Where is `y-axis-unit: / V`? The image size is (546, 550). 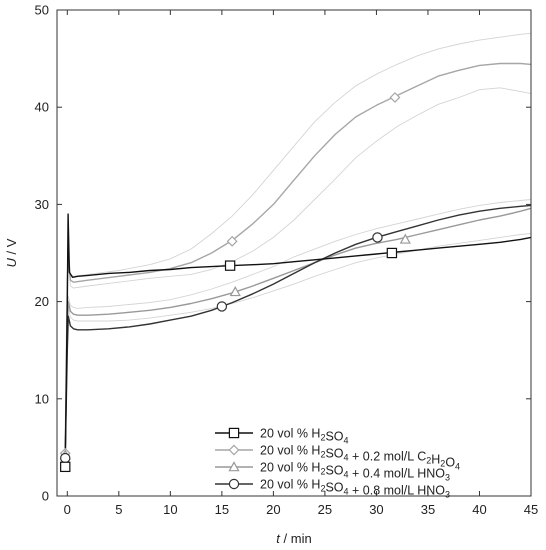 y-axis-unit: / V is located at coordinates (11, 248).